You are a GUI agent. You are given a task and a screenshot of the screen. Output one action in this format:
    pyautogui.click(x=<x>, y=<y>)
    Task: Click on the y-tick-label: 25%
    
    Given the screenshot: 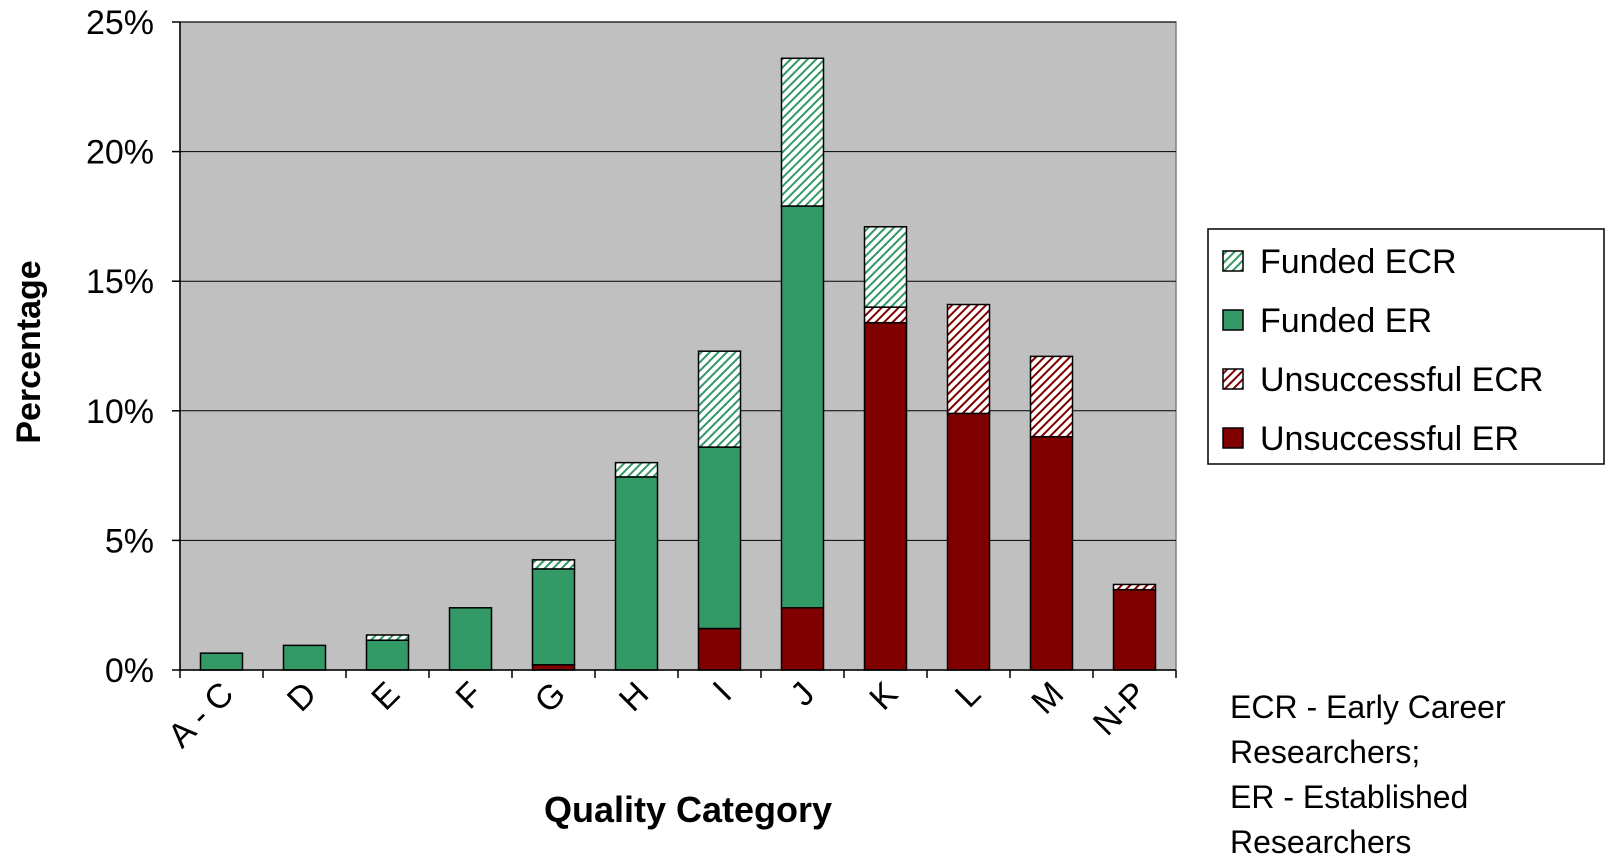 What is the action you would take?
    pyautogui.click(x=120, y=23)
    